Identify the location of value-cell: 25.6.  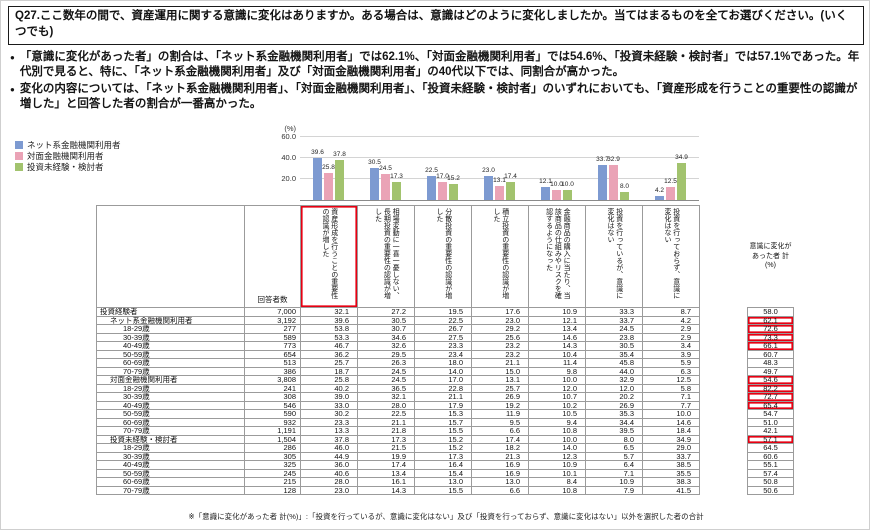
(500, 337).